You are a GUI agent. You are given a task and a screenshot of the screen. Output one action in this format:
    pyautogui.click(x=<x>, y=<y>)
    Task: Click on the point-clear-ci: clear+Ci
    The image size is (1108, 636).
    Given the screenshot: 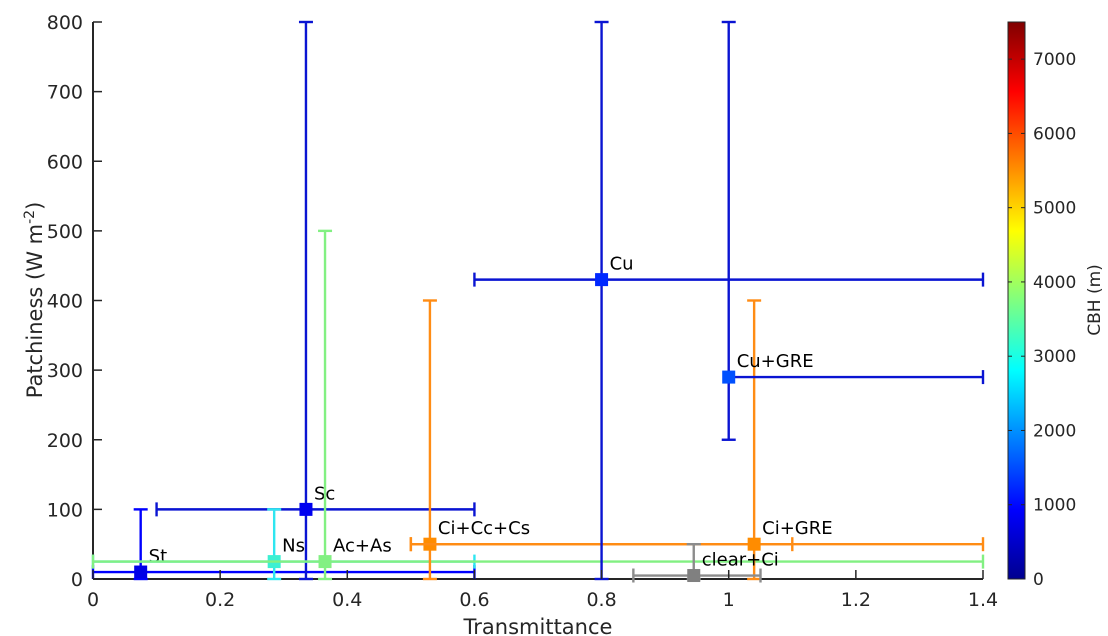 What is the action you would take?
    pyautogui.click(x=705, y=562)
    